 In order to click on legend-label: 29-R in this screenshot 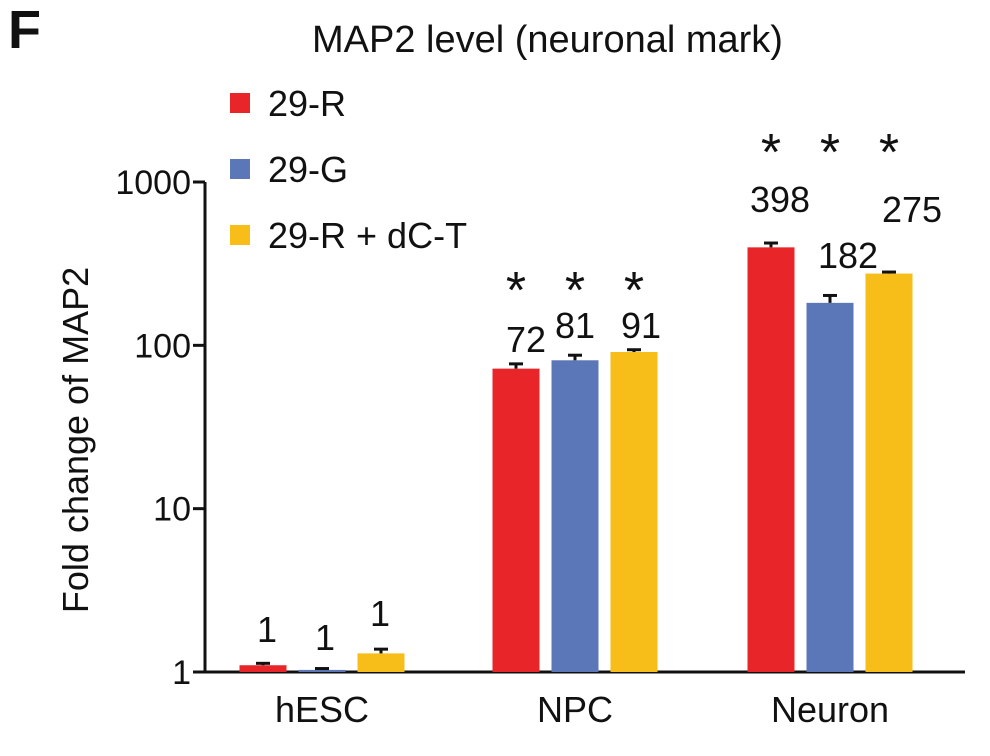, I will do `click(307, 103)`.